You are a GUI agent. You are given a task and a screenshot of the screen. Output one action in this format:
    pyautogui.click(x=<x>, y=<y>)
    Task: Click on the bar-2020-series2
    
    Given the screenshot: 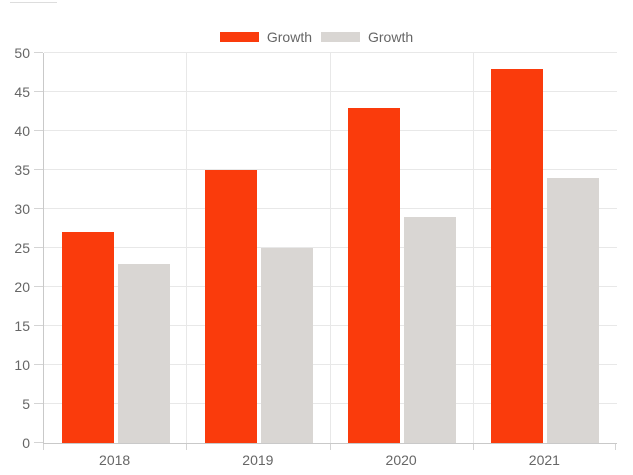 What is the action you would take?
    pyautogui.click(x=430, y=329)
    